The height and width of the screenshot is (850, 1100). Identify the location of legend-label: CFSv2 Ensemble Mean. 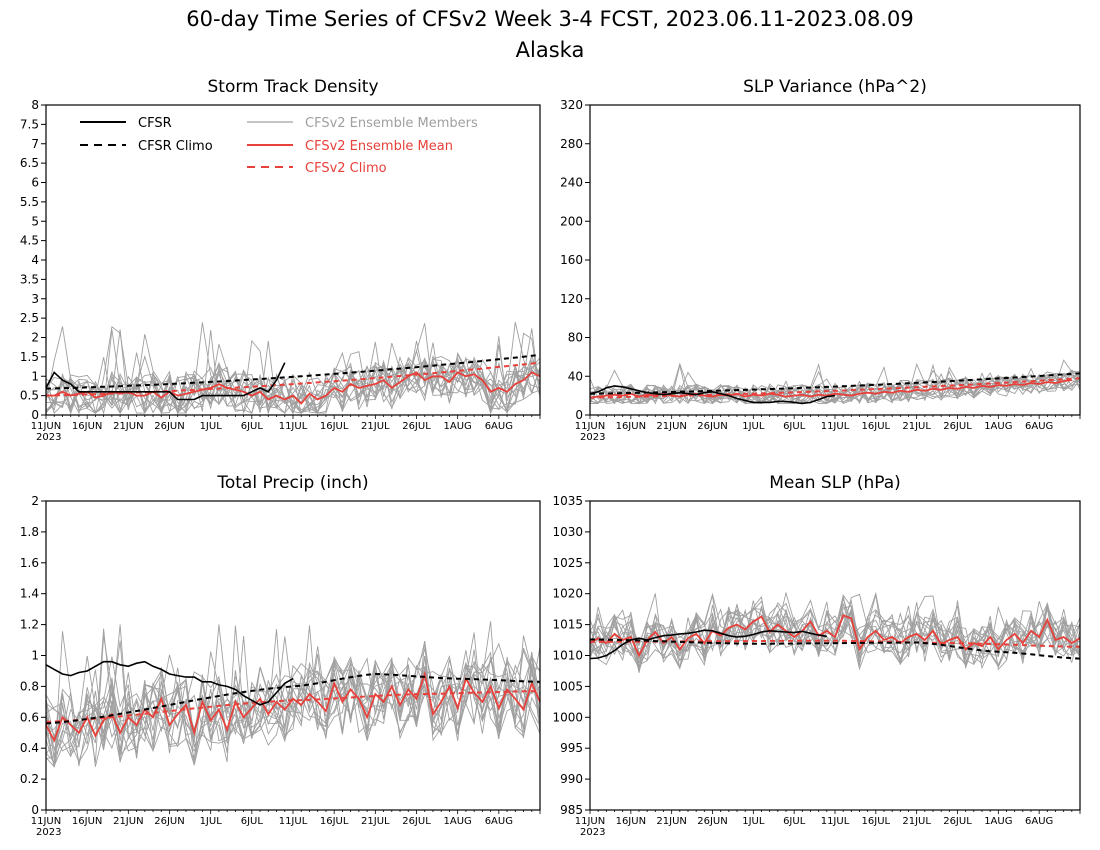
(379, 146).